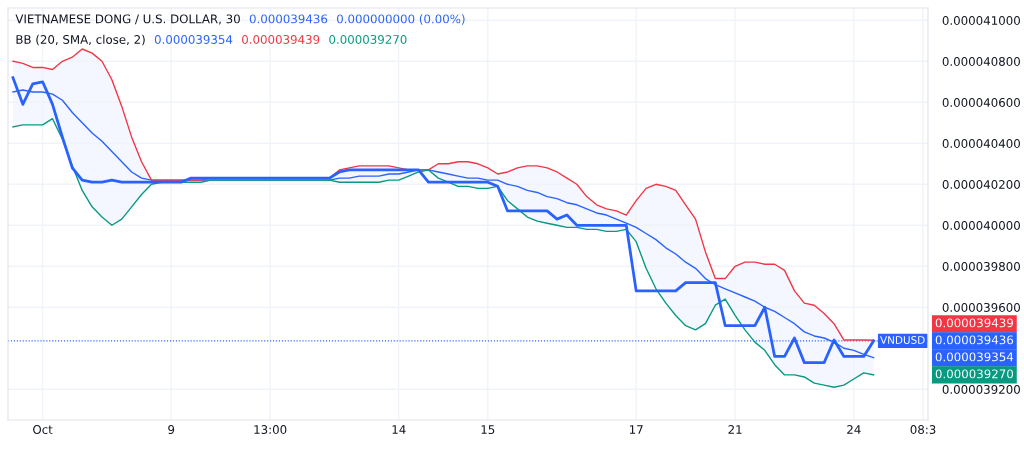  I want to click on y-tick-label: 0.000040600, so click(981, 102).